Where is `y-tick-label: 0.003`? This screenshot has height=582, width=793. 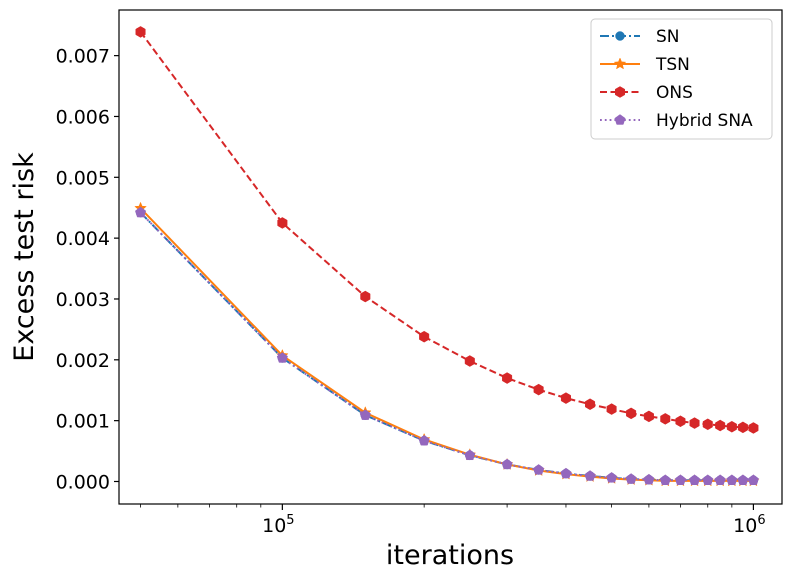
y-tick-label: 0.003 is located at coordinates (83, 300).